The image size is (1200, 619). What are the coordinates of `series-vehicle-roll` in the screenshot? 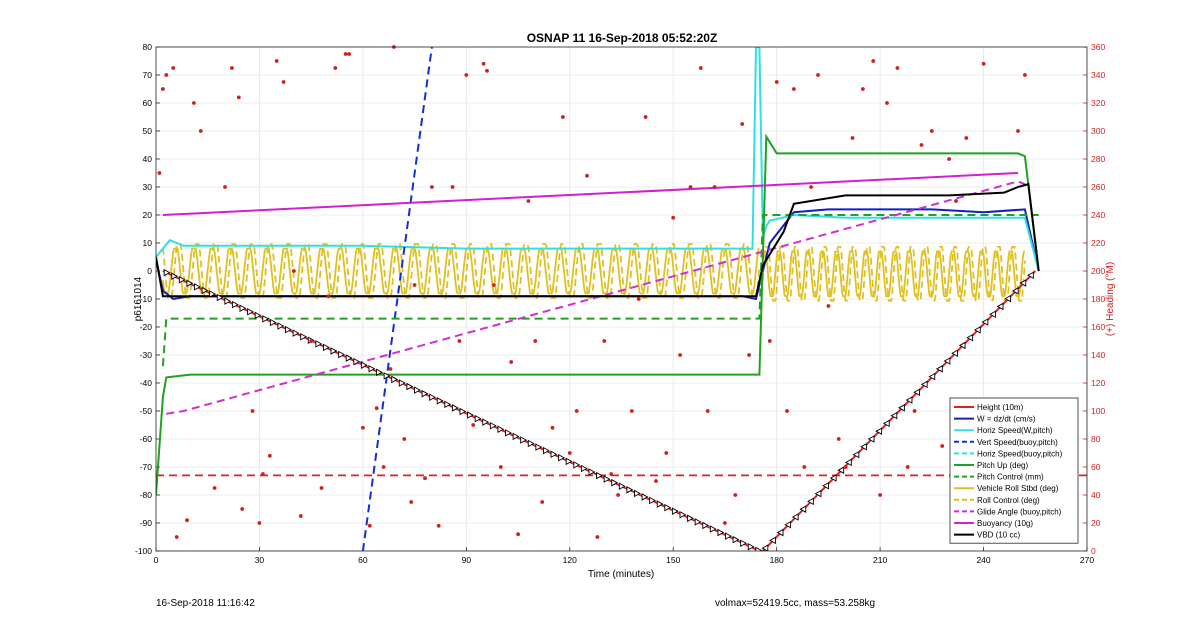 It's located at (461, 271).